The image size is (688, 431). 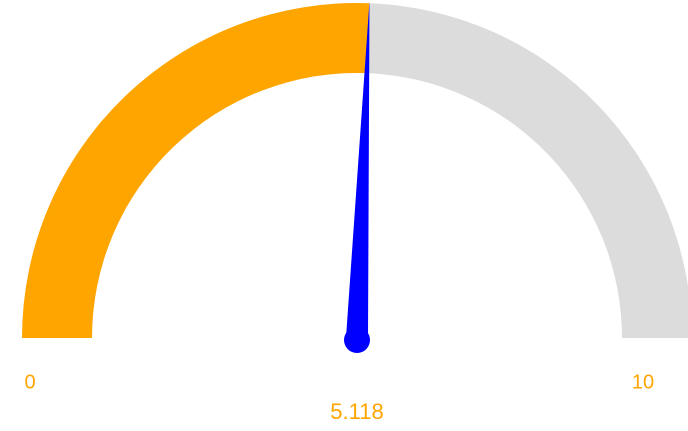 What do you see at coordinates (356, 411) in the screenshot?
I see `value-label: 5.118` at bounding box center [356, 411].